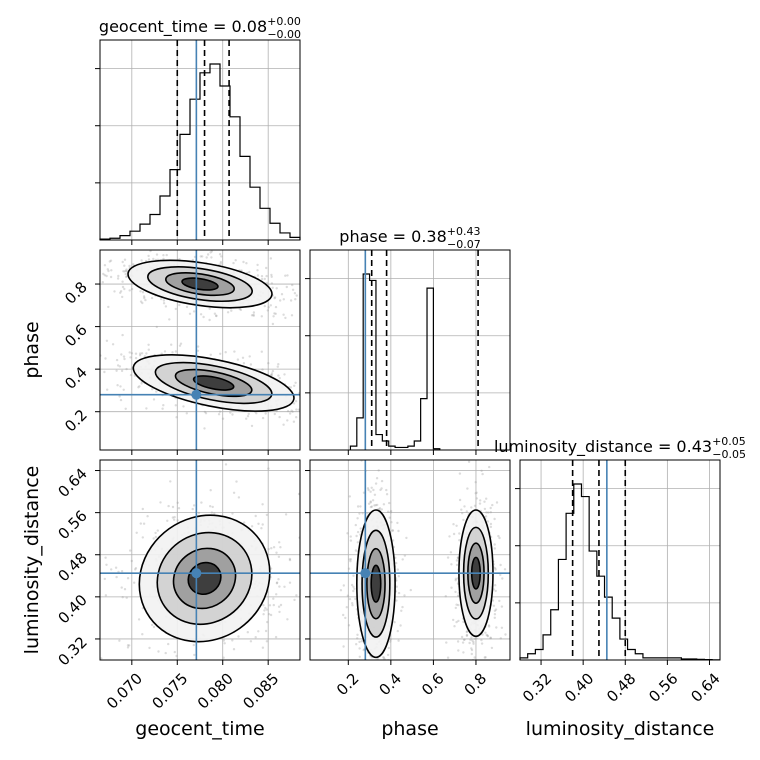 Image resolution: width=760 pixels, height=760 pixels. I want to click on grid-phase-hist, so click(410, 350).